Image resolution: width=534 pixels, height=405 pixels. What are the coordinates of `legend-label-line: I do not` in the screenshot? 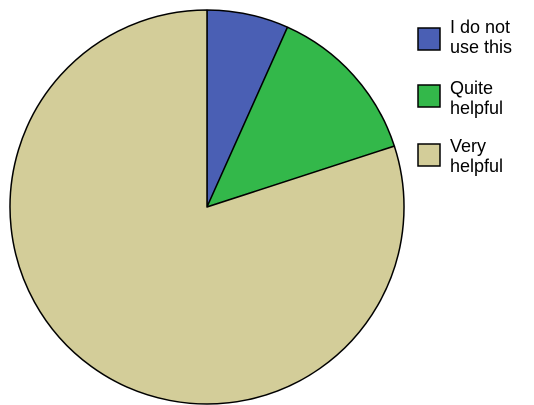 It's located at (480, 27).